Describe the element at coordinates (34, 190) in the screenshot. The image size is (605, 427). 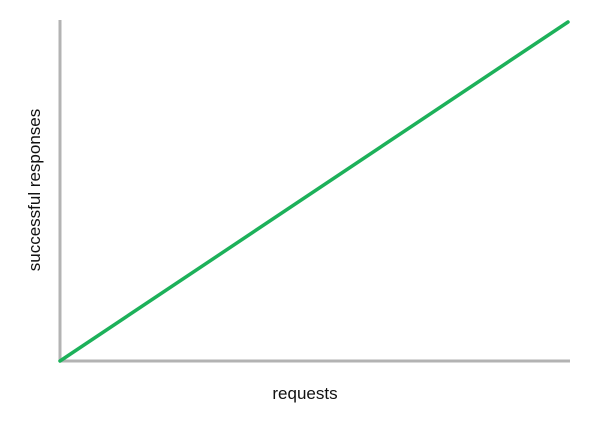
I see `y-axis-label: successful responses` at that location.